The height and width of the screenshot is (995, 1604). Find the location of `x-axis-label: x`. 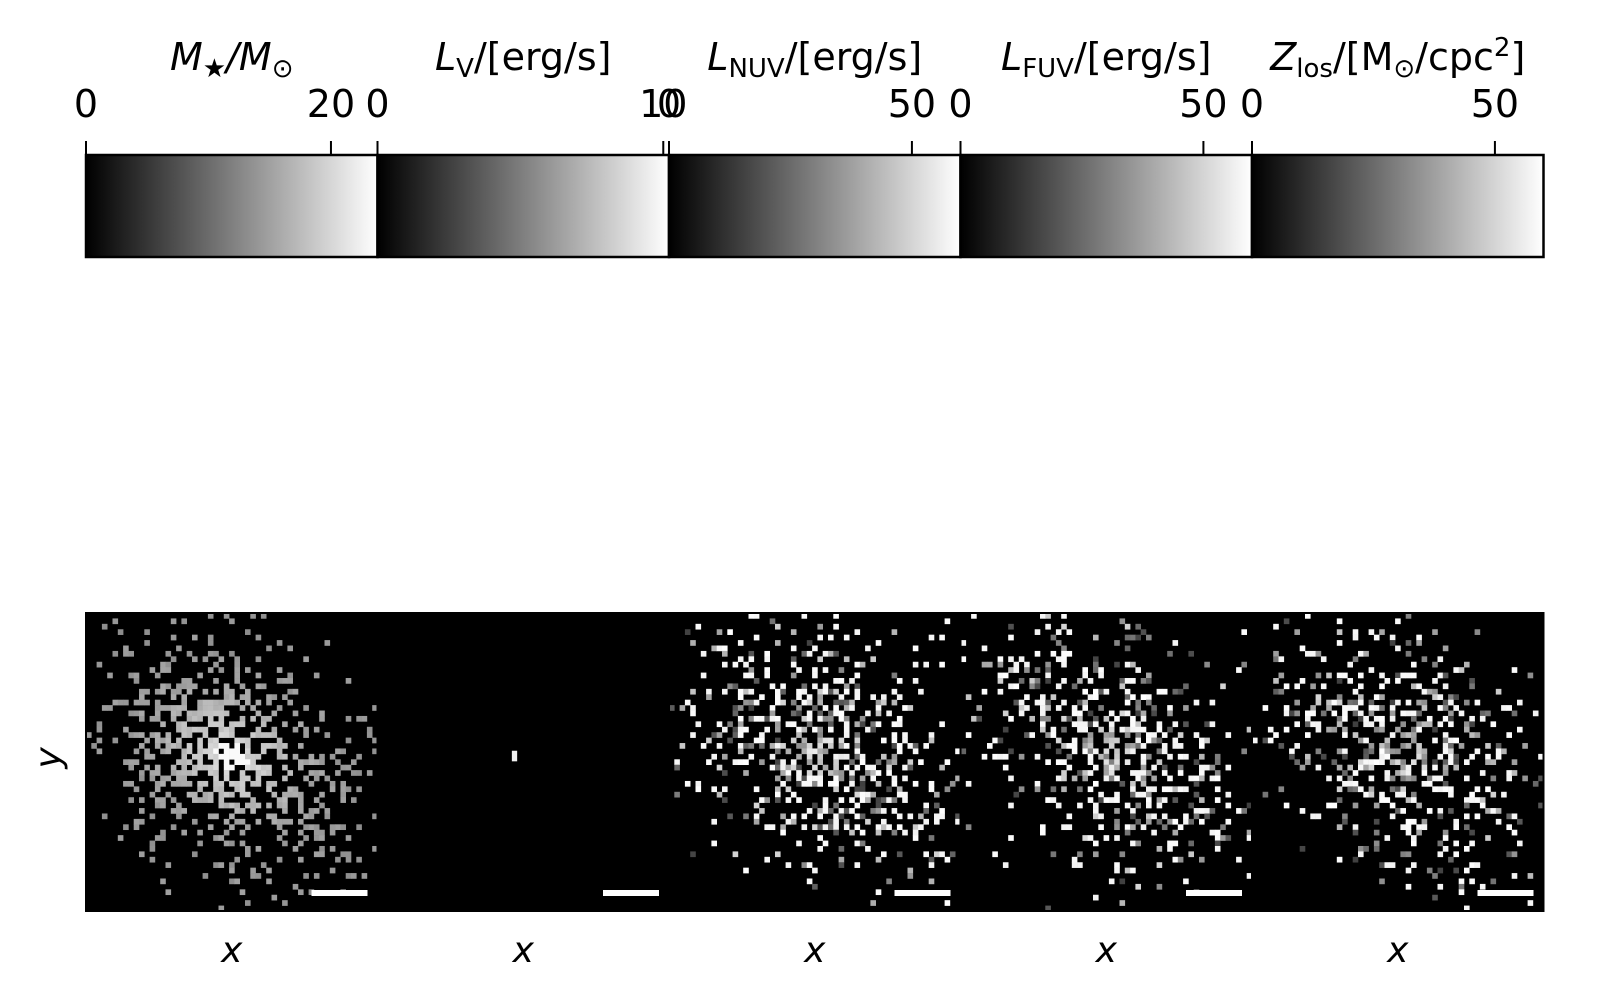

x-axis-label: x is located at coordinates (814, 950).